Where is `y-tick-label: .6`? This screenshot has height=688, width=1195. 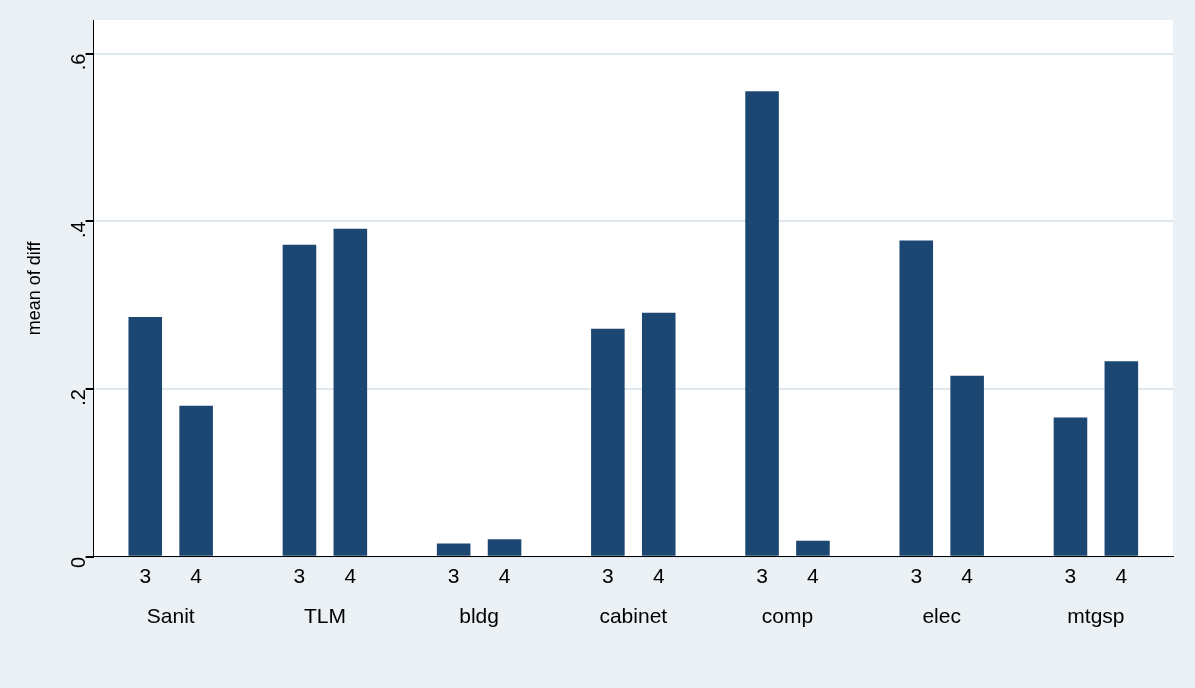 y-tick-label: .6 is located at coordinates (78, 62).